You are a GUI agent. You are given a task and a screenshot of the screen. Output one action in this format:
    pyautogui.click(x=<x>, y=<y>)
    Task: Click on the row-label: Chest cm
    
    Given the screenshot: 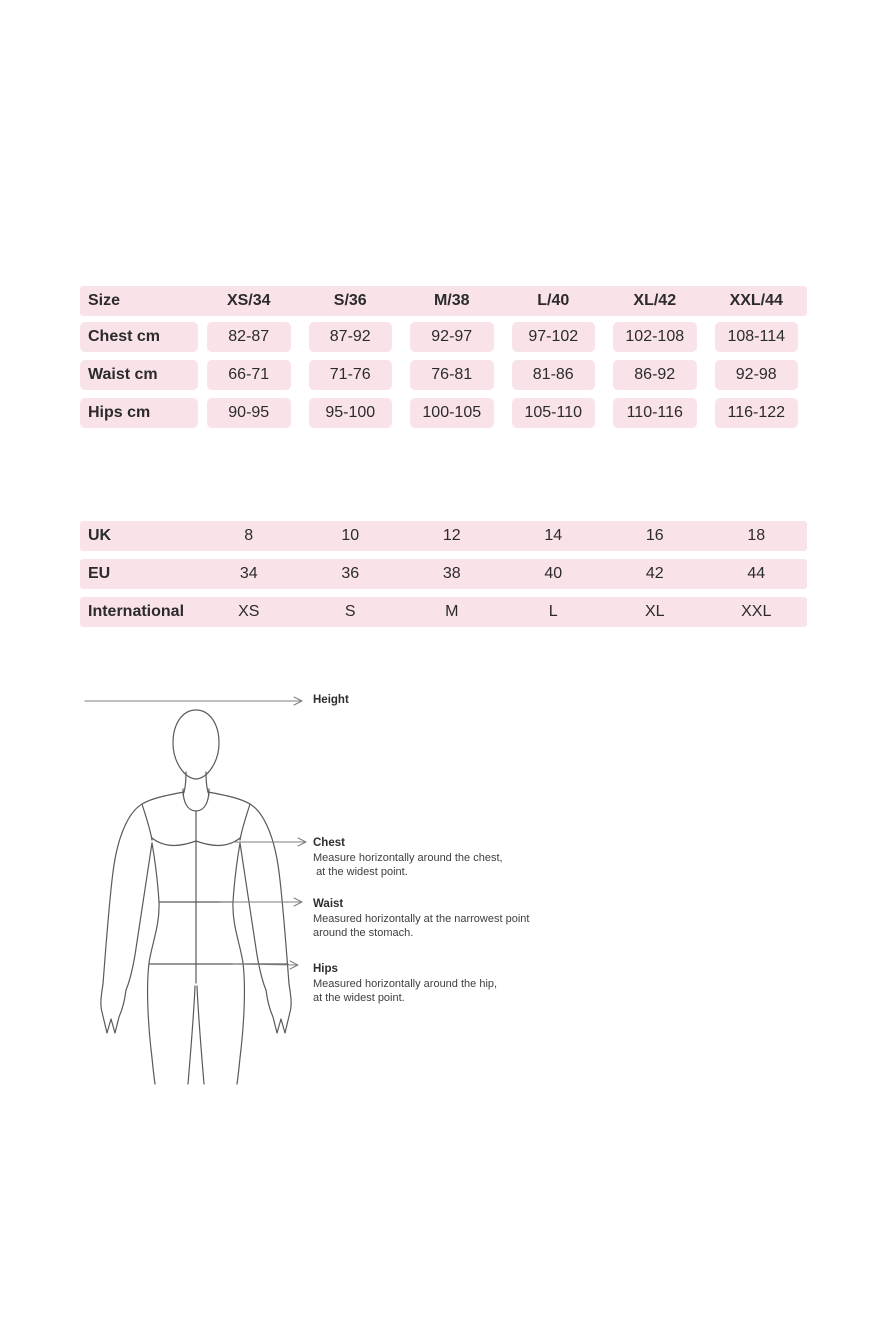 What is the action you would take?
    pyautogui.click(x=139, y=337)
    